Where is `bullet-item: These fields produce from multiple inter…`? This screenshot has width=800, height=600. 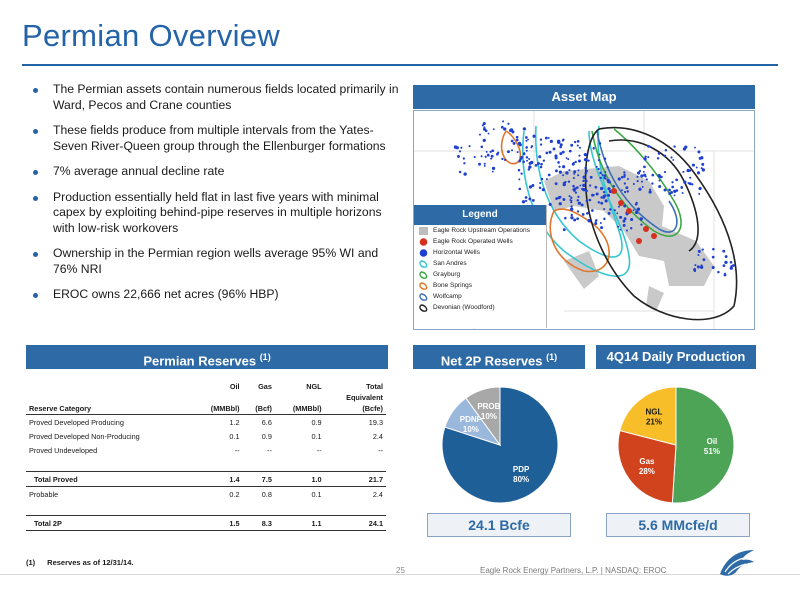
bullet-item: These fields produce from multiple inter… is located at coordinates (216, 138).